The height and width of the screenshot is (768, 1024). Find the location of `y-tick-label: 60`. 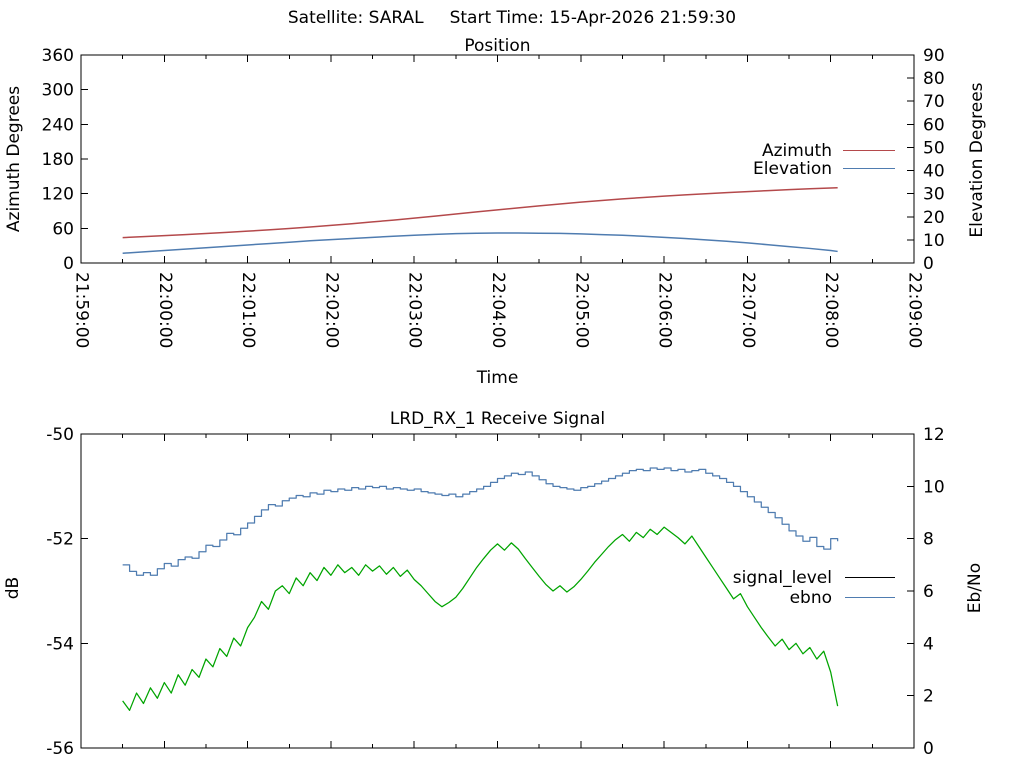

y-tick-label: 60 is located at coordinates (63, 229).